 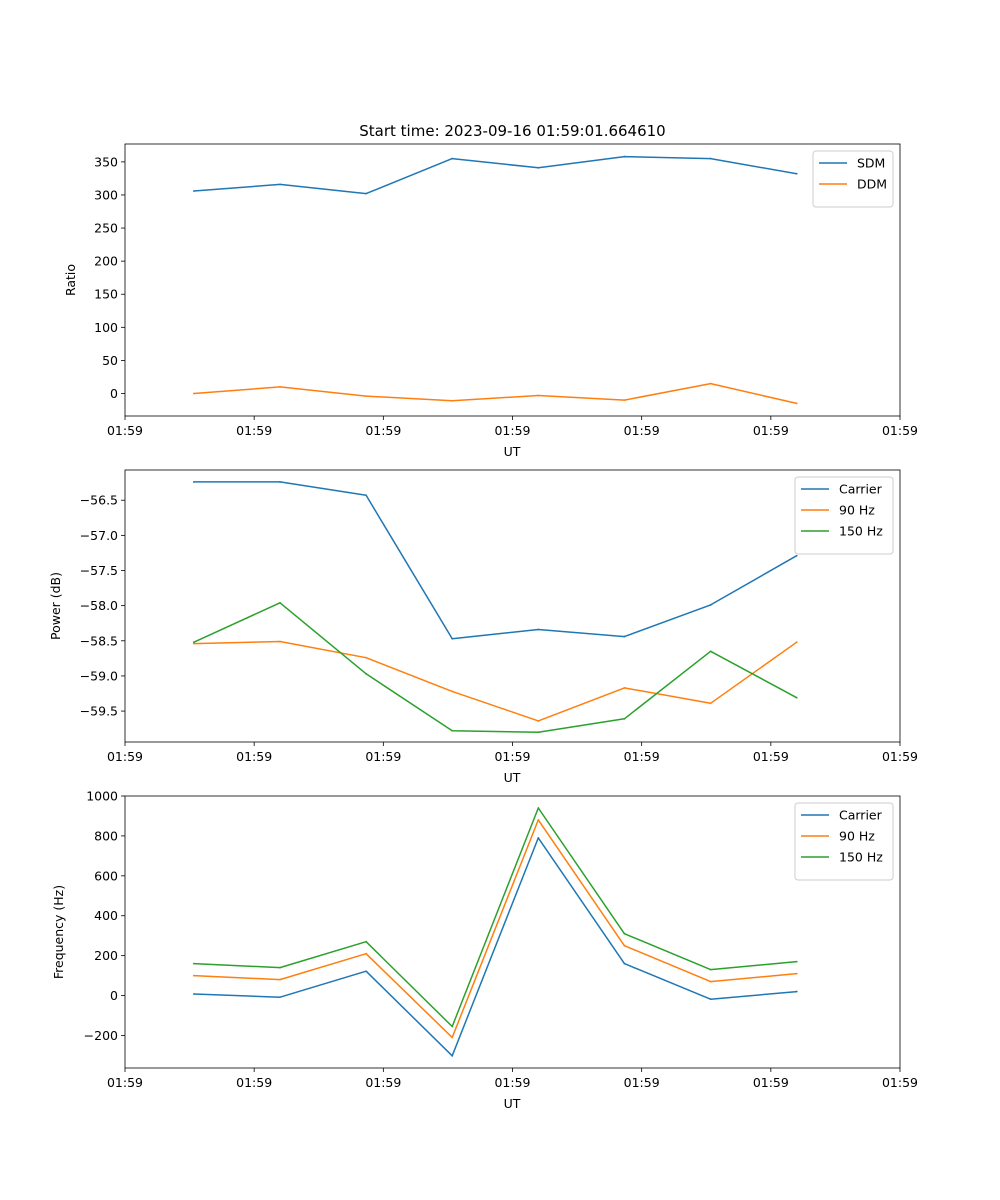 What do you see at coordinates (512, 777) in the screenshot?
I see `chart-2-x-axis-label: UT` at bounding box center [512, 777].